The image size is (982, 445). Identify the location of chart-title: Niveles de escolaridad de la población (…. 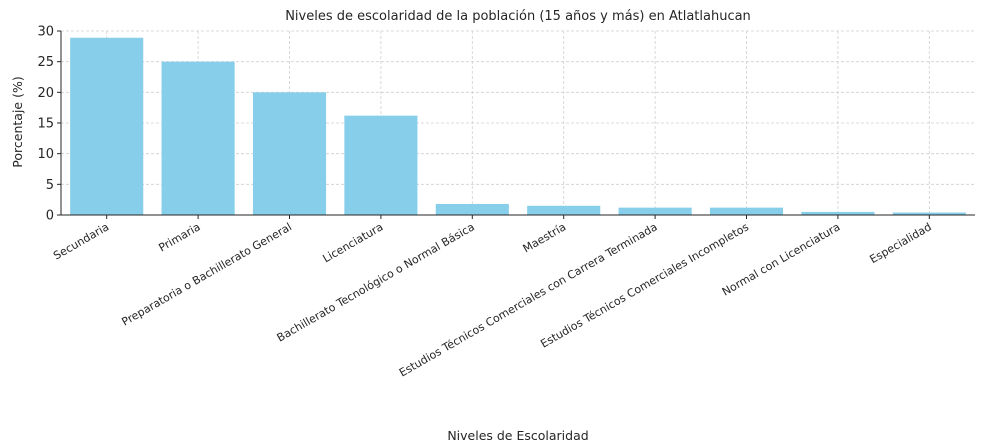
(518, 16).